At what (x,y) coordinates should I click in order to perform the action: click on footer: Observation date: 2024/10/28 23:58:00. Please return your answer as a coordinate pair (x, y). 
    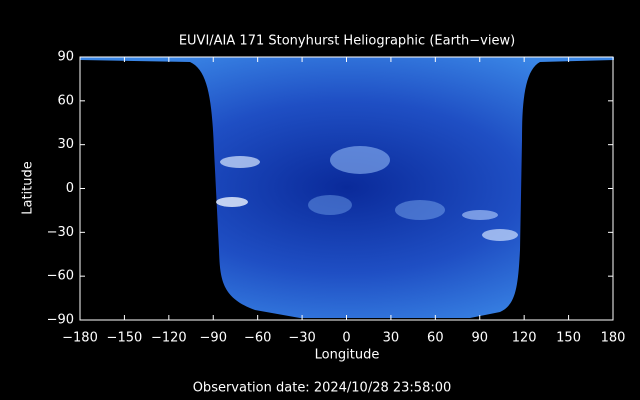
    Looking at the image, I should click on (322, 388).